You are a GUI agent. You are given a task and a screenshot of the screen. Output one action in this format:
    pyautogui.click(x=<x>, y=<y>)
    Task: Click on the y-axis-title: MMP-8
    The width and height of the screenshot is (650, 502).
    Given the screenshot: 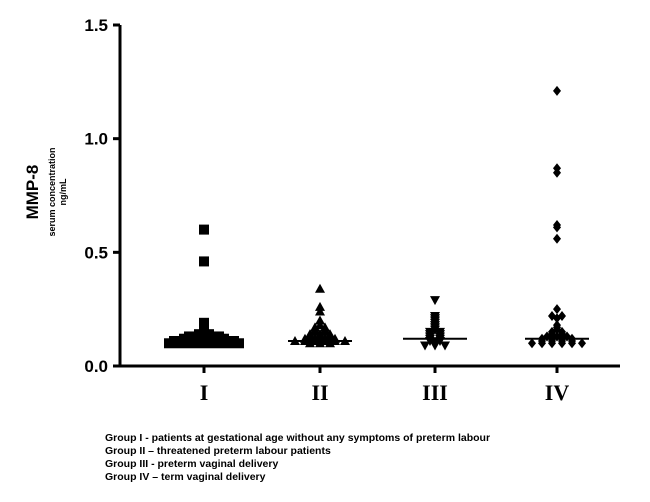 What is the action you would take?
    pyautogui.click(x=32, y=192)
    